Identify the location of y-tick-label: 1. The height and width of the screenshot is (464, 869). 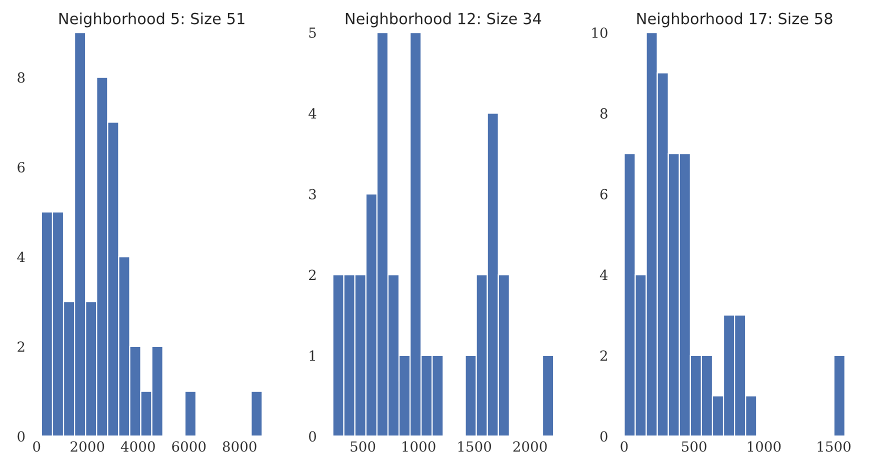
(312, 355).